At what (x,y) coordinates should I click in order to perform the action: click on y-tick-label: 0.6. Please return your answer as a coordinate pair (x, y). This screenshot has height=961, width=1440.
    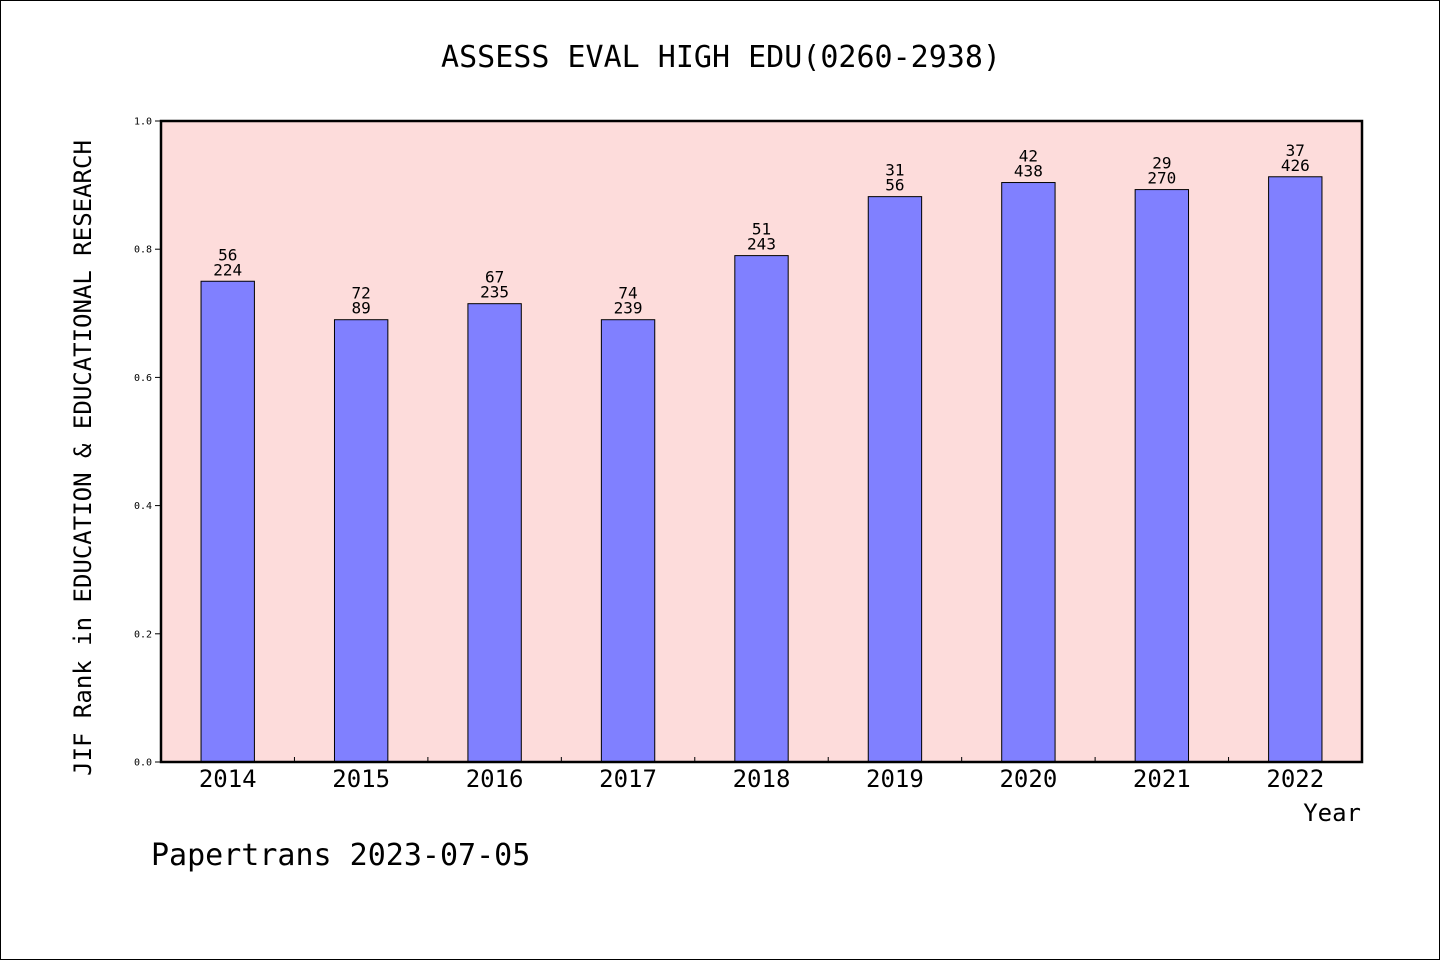
    Looking at the image, I should click on (143, 378).